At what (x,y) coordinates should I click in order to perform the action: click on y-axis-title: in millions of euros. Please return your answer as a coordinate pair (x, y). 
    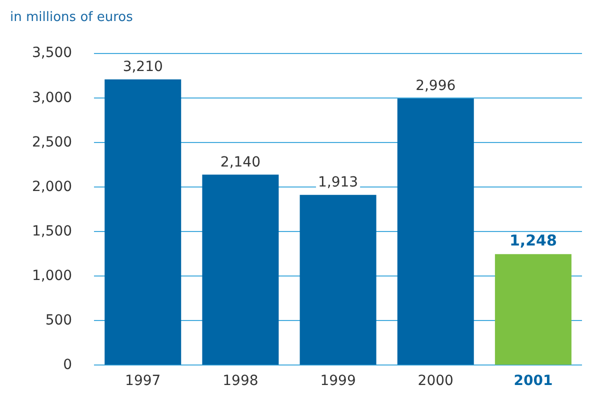
    Looking at the image, I should click on (72, 18).